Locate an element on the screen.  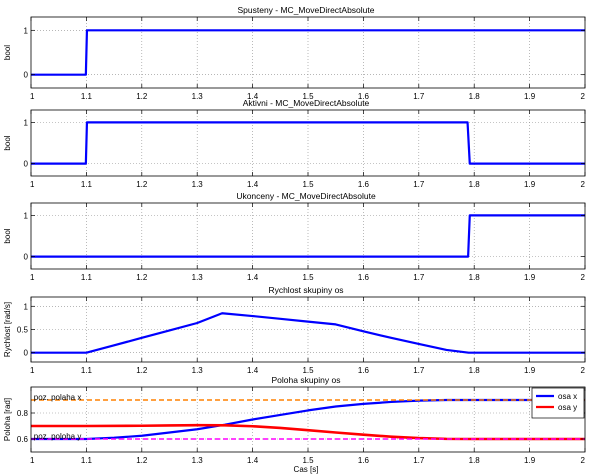
y-axis-label: Poloha [rad] is located at coordinates (7, 419).